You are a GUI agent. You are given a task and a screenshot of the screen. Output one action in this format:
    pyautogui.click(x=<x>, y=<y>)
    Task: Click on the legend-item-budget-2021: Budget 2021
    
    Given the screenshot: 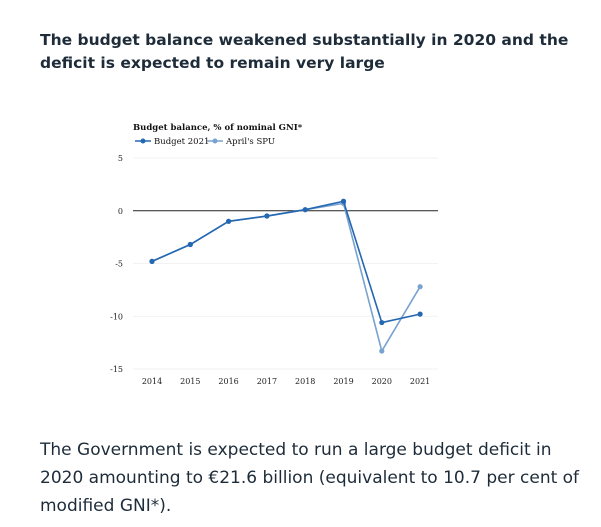 What is the action you would take?
    pyautogui.click(x=172, y=142)
    